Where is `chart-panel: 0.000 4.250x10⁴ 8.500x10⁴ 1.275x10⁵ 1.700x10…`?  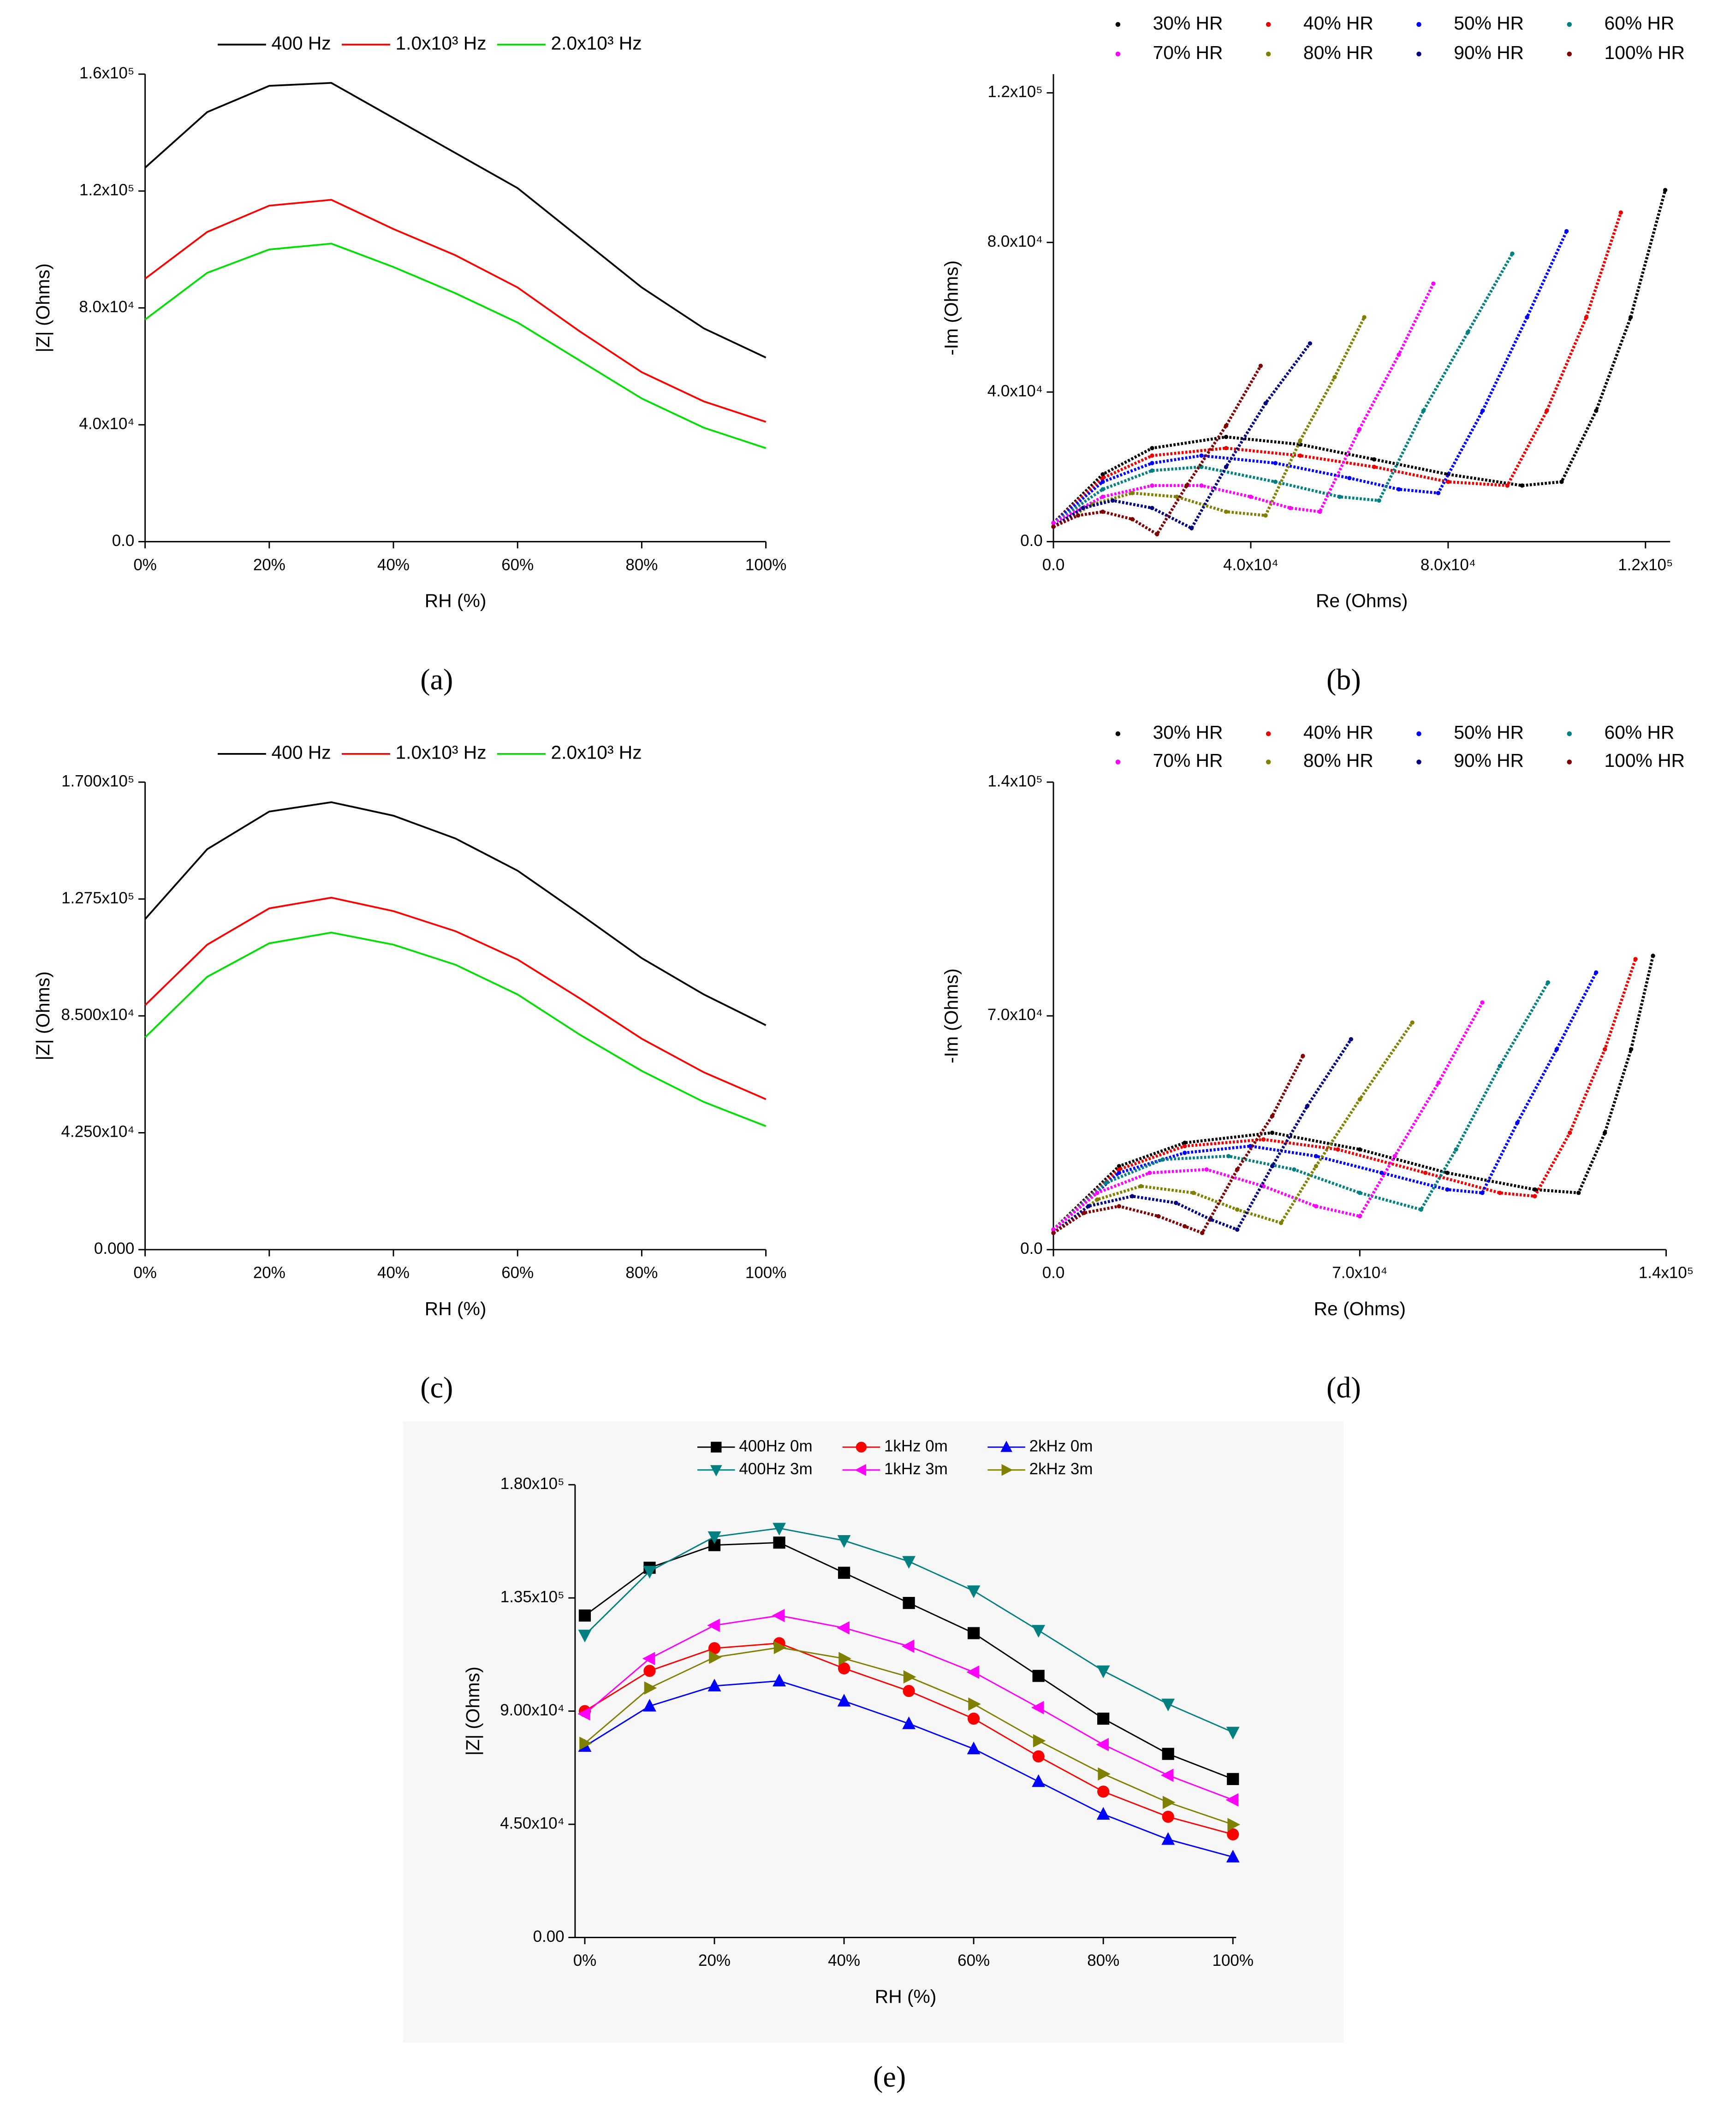 chart-panel: 0.000 4.250x10⁴ 8.500x10⁴ 1.275x10⁵ 1.700x10… is located at coordinates (409, 1073).